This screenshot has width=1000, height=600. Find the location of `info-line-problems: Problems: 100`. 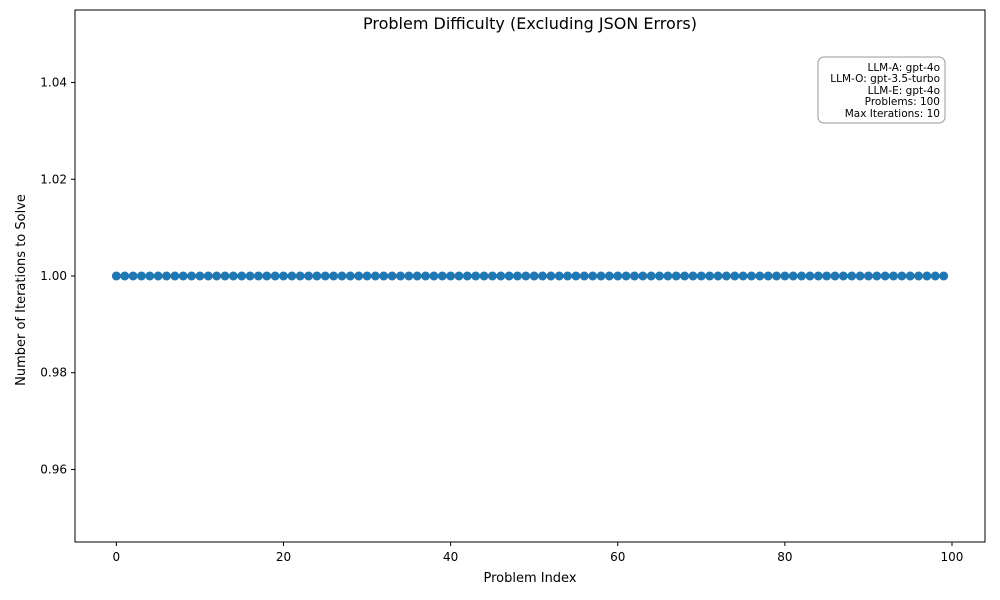

info-line-problems: Problems: 100 is located at coordinates (902, 102).